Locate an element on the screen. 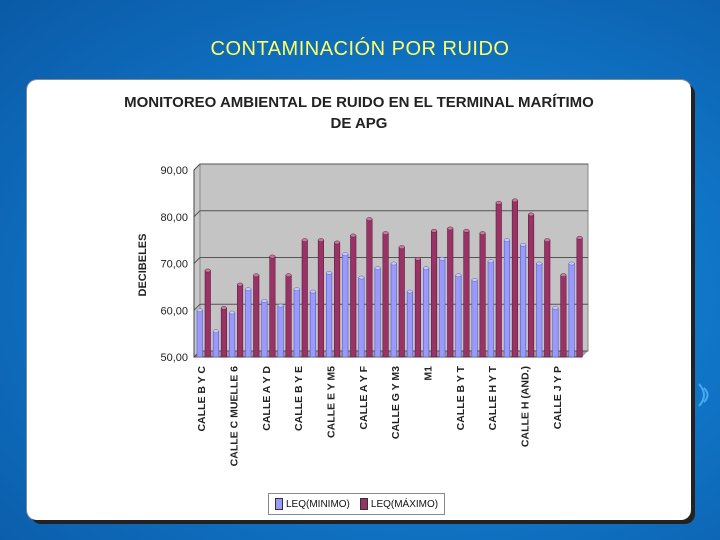  legend-label-min: LEQ(MINIMO) is located at coordinates (318, 504).